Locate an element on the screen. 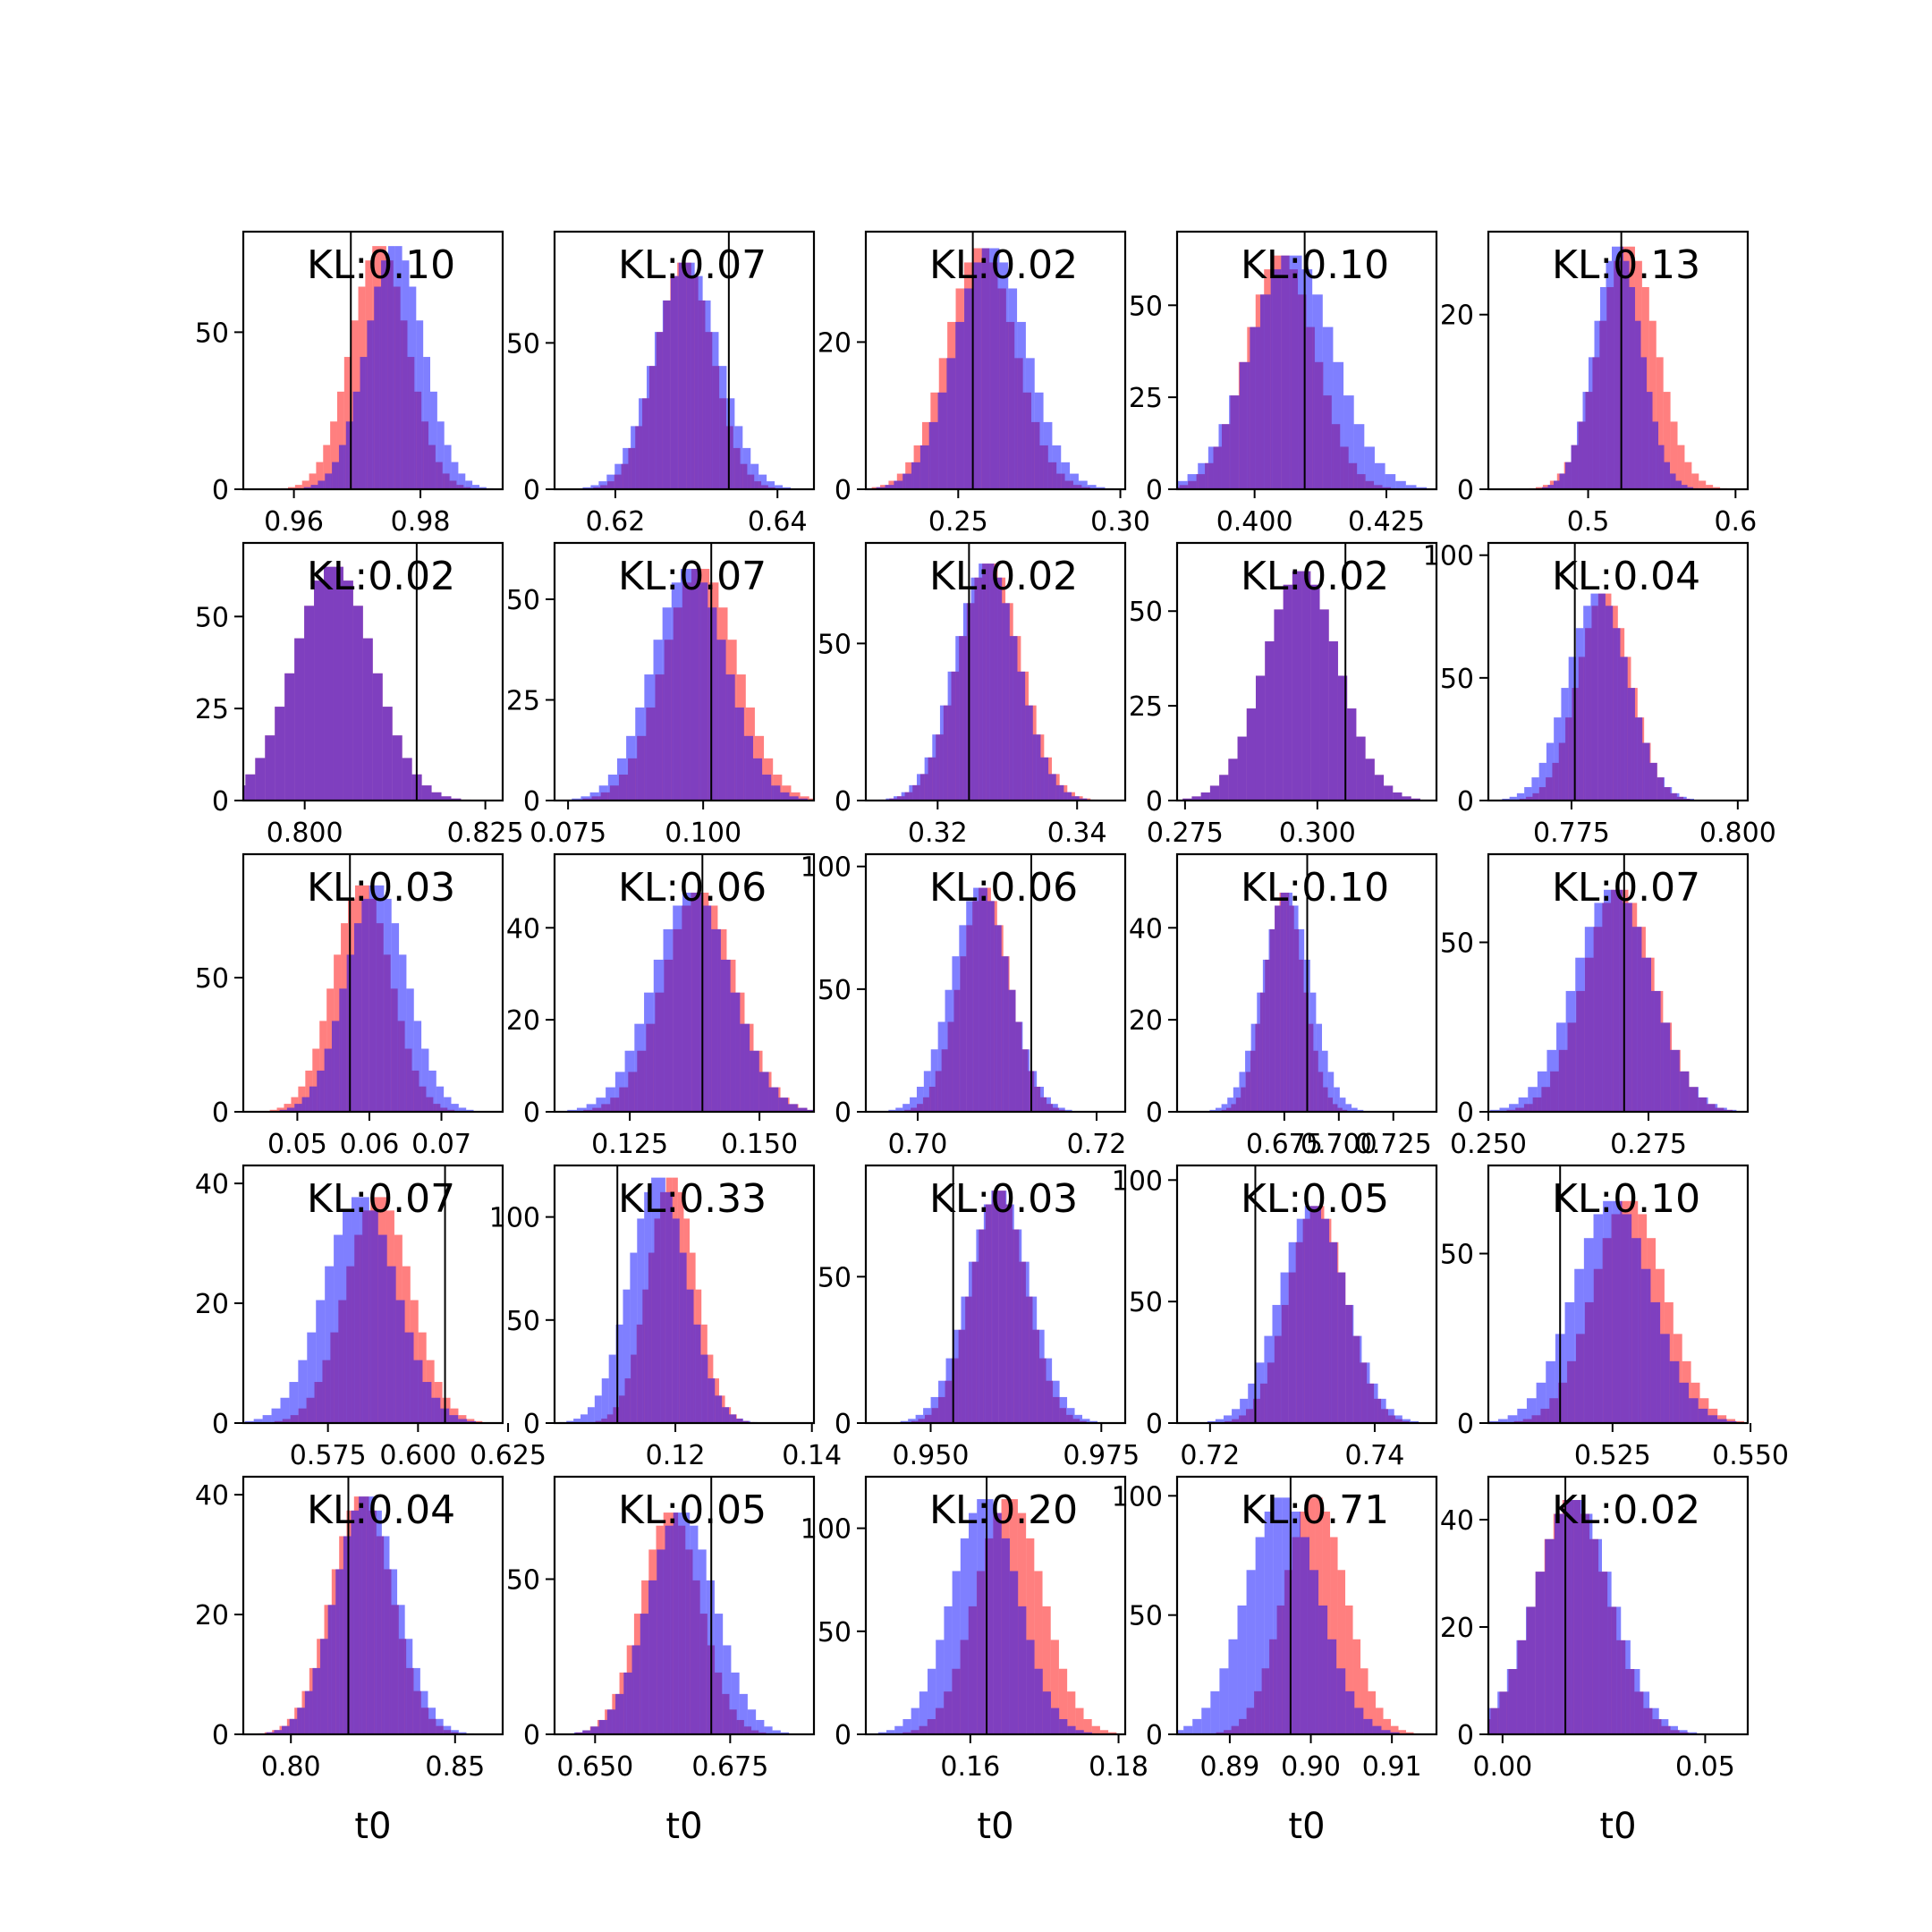 This screenshot has height=1932, width=1932. kl-annotation: KL:0.20 is located at coordinates (1003, 1510).